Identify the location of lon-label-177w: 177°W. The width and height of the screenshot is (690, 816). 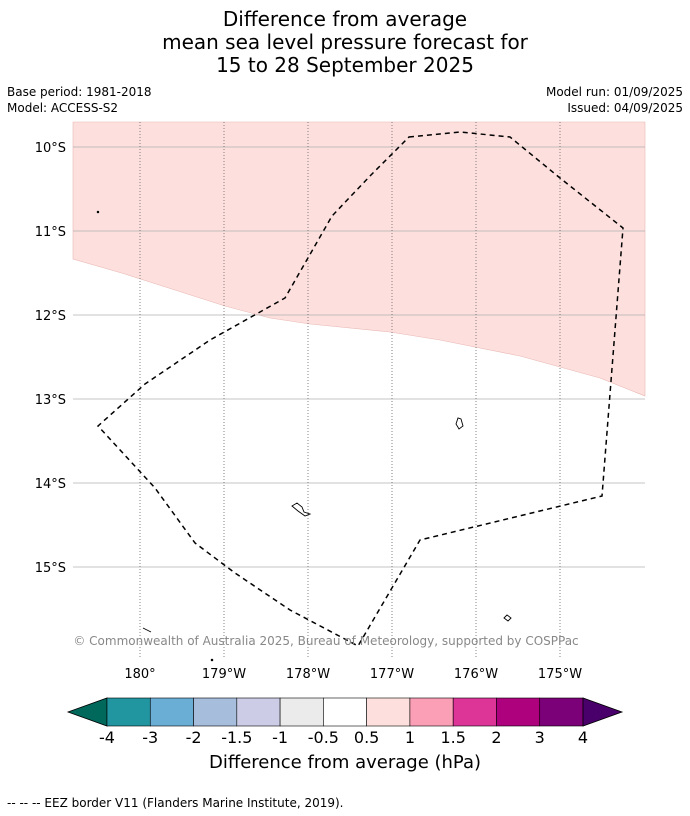
(392, 674).